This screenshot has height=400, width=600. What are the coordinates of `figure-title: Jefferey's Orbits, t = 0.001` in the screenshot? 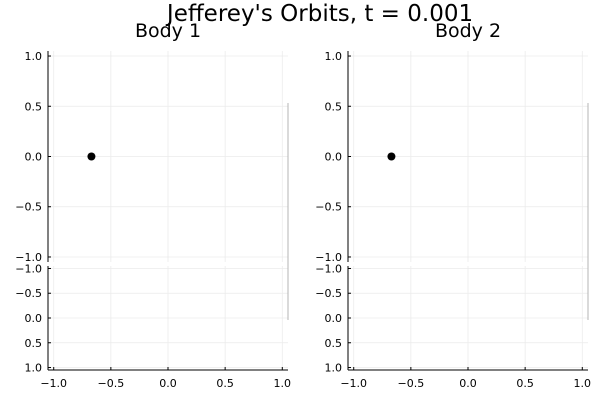 It's located at (319, 14).